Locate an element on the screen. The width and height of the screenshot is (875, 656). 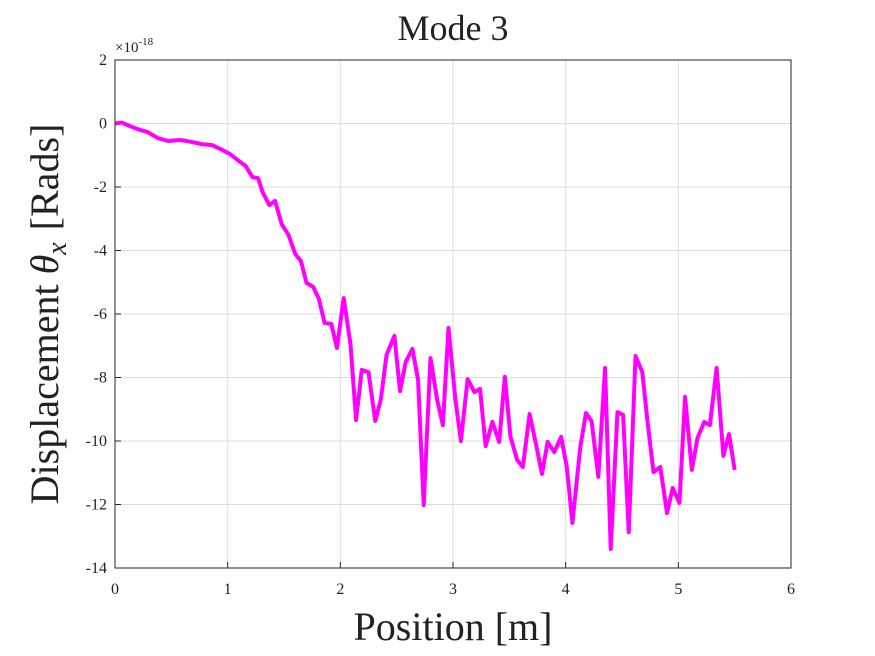
y-tick-label: 2 is located at coordinates (103, 60).